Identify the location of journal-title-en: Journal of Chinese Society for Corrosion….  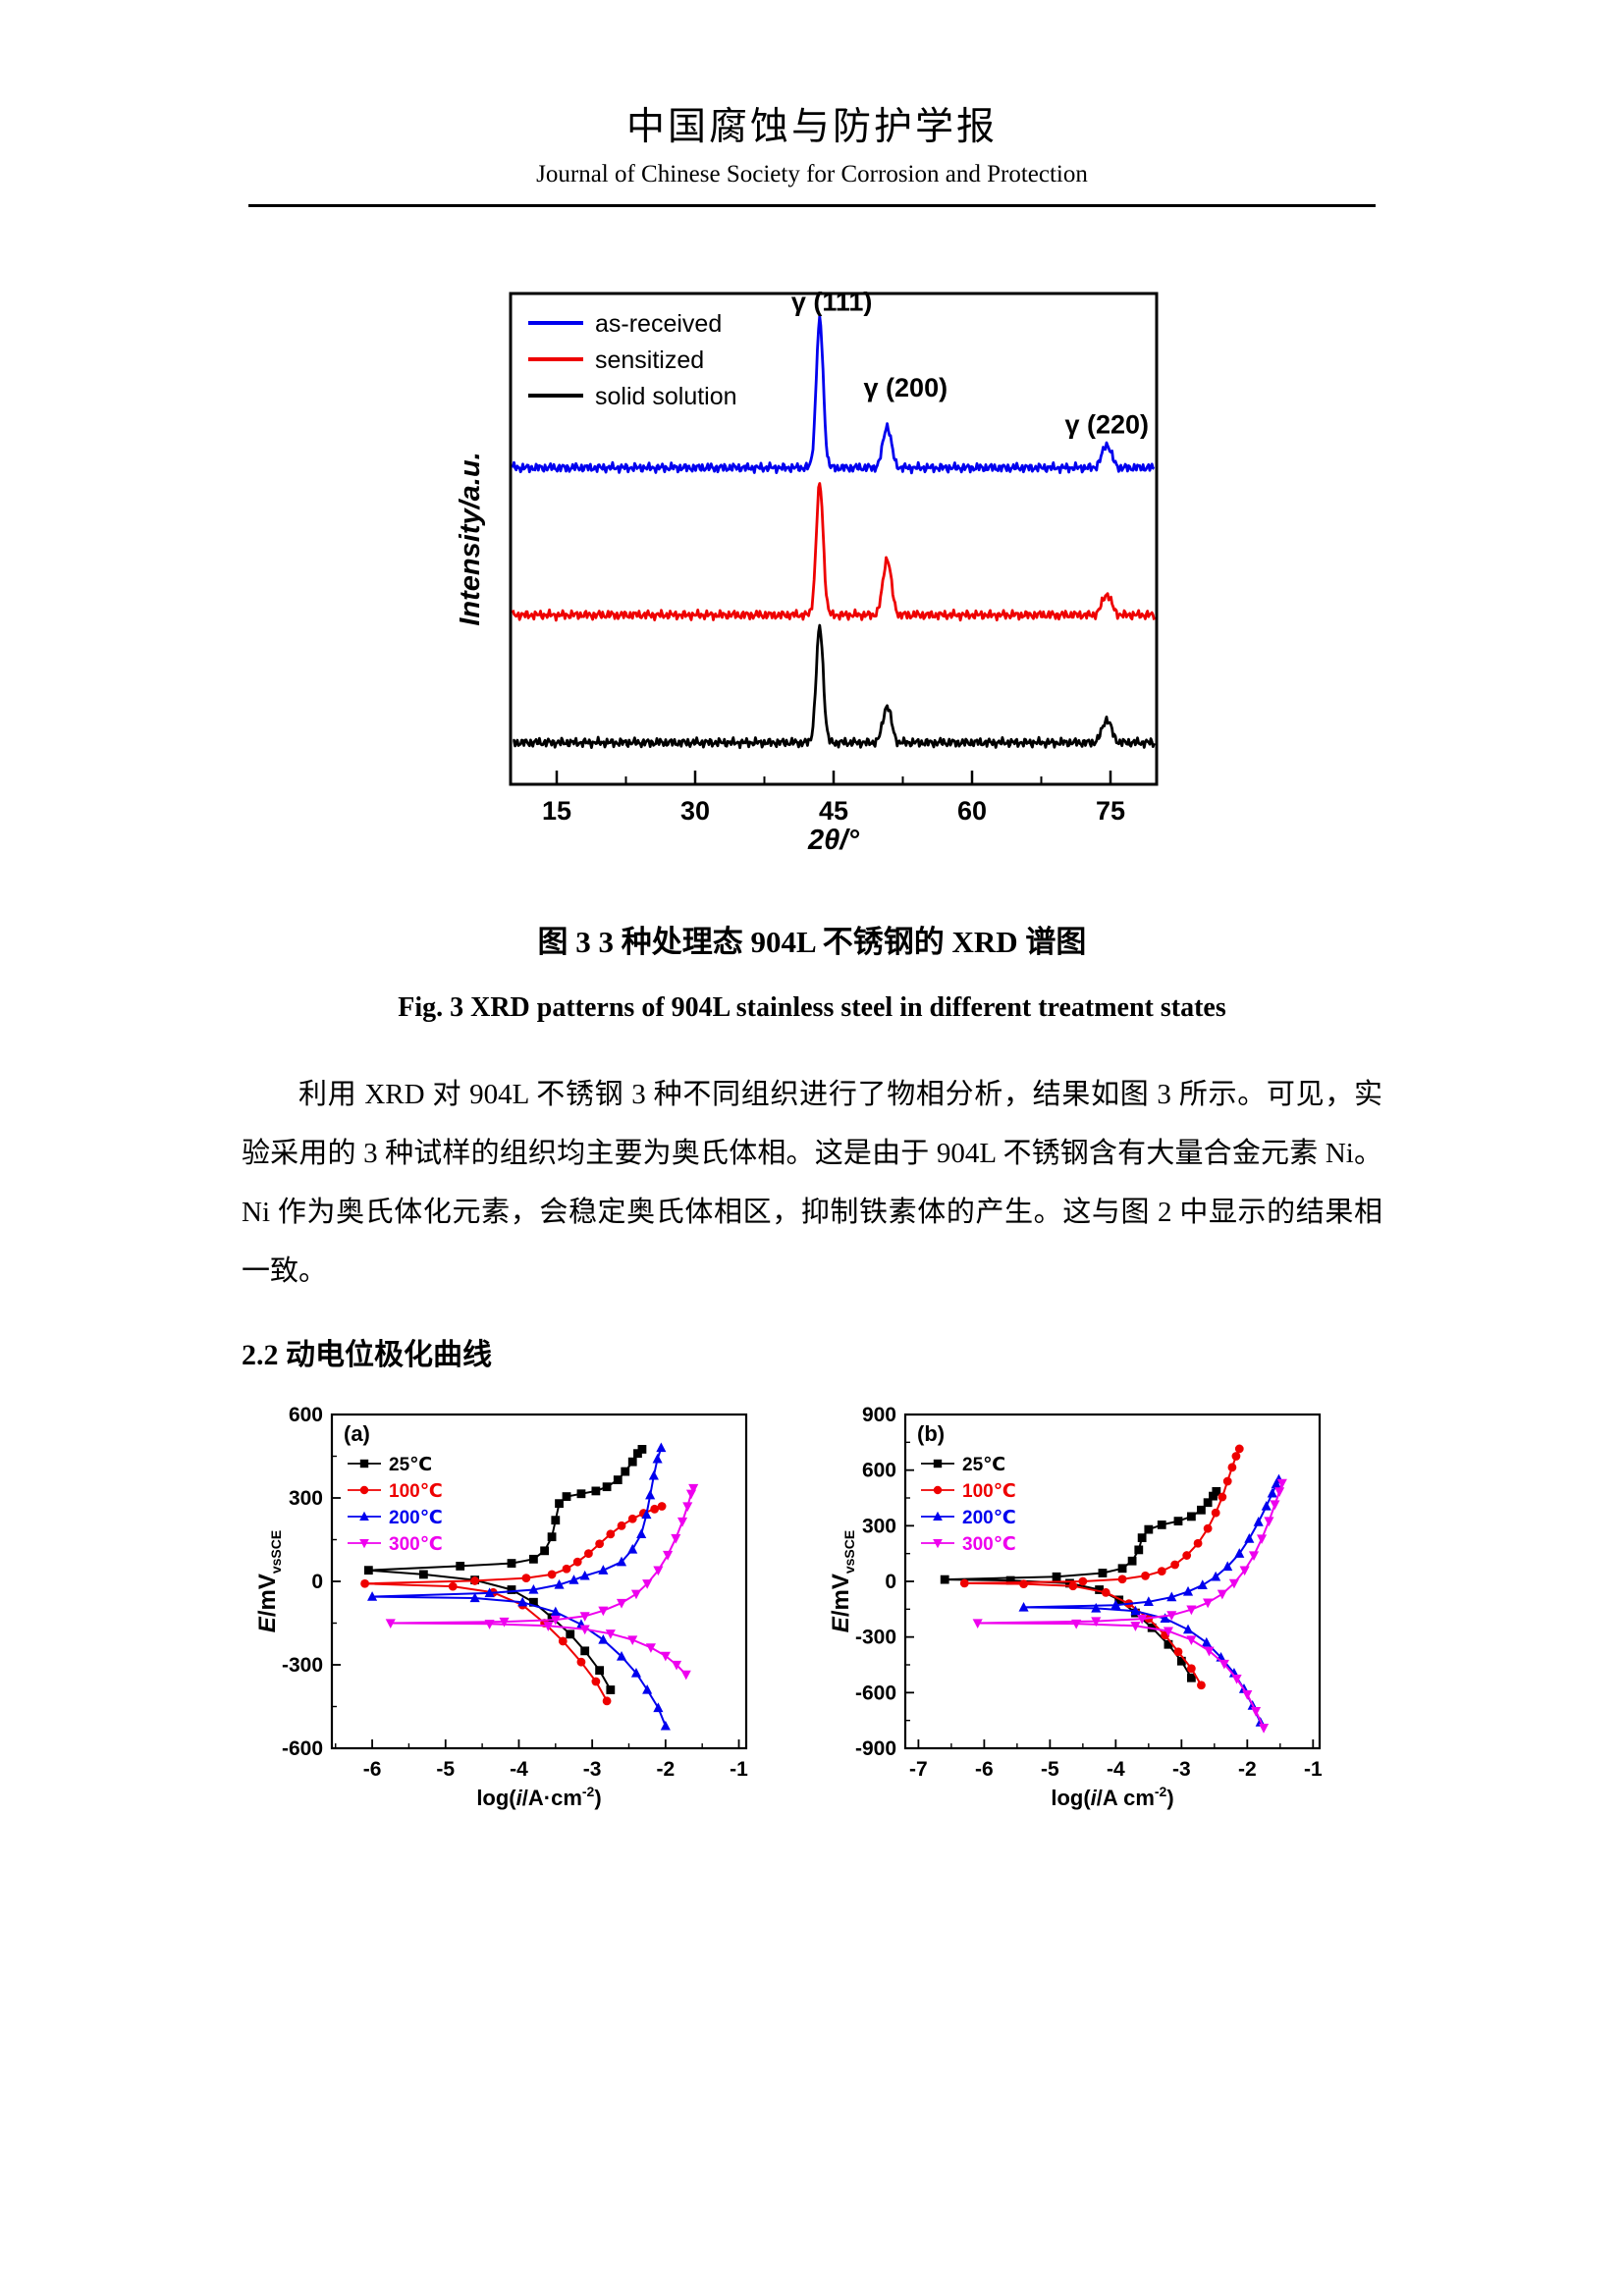
(812, 174).